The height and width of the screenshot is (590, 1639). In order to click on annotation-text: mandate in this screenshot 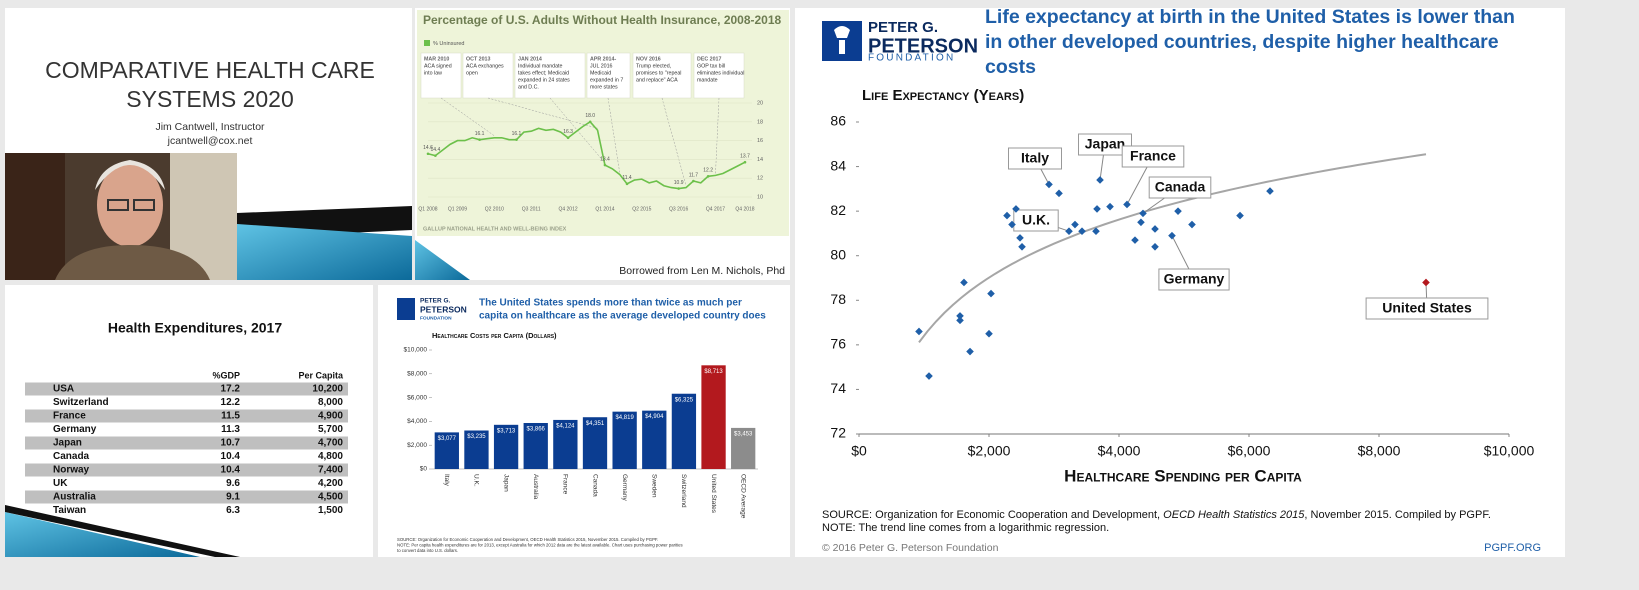, I will do `click(707, 80)`.